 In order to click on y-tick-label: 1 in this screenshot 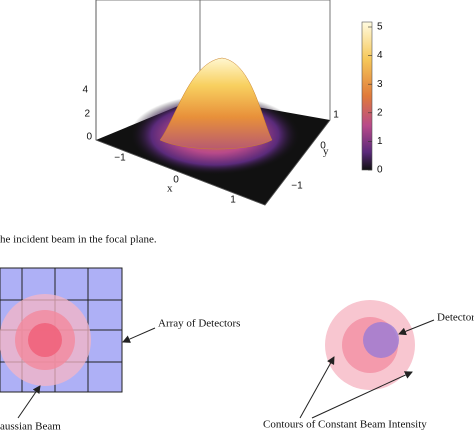, I will do `click(336, 115)`.